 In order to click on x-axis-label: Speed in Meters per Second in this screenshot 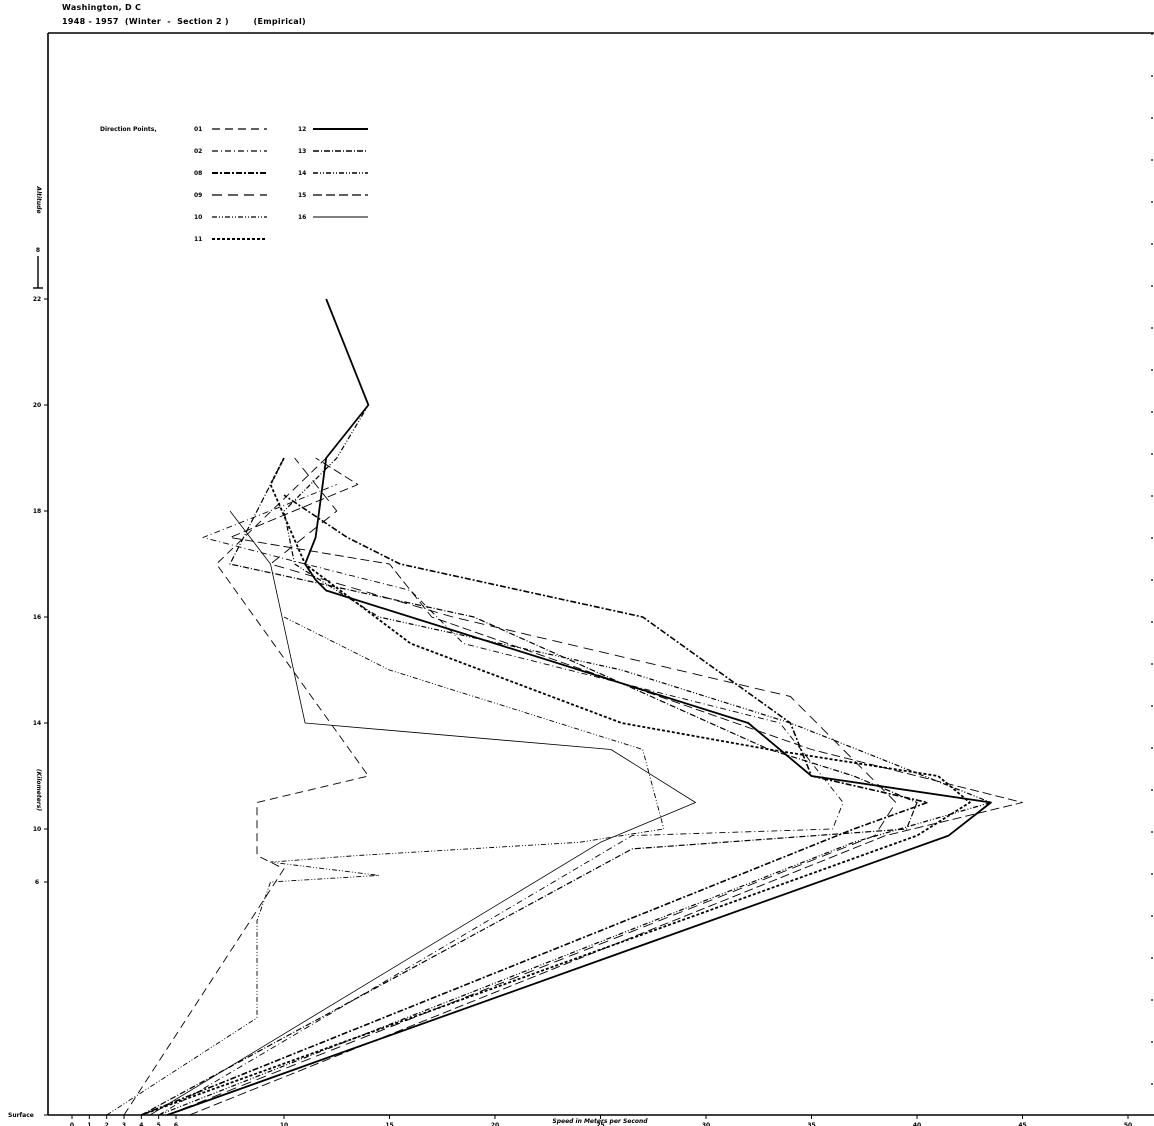, I will do `click(600, 1121)`.